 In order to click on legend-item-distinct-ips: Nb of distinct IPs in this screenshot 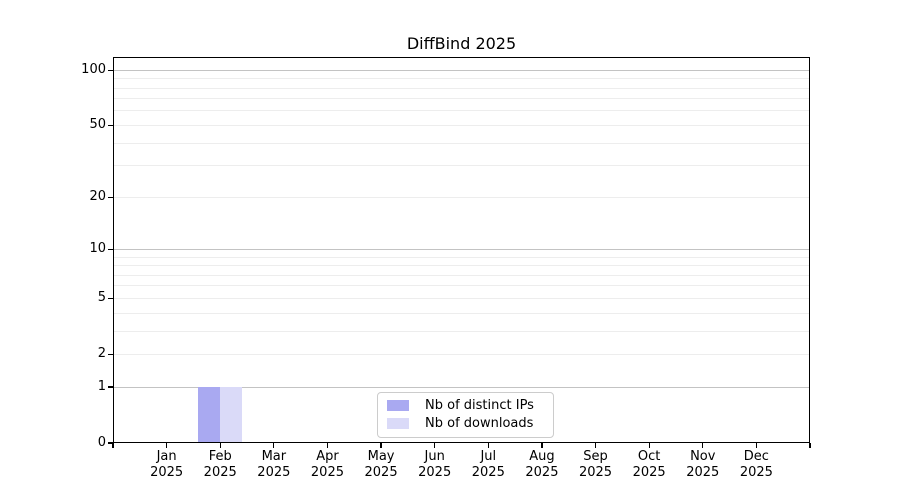, I will do `click(465, 405)`.